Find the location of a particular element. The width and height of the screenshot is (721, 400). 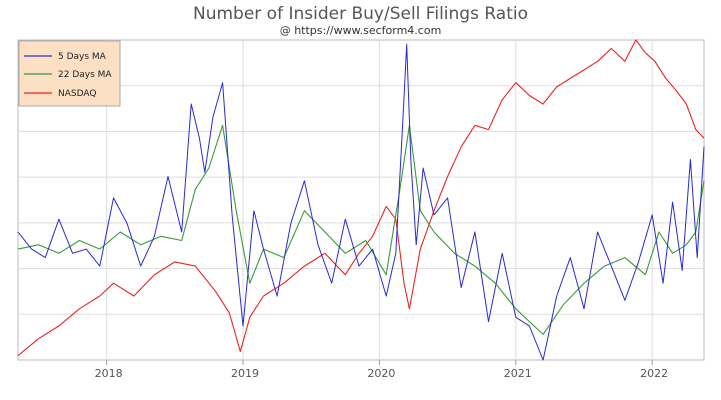

legend-label-22-days-ma: 22 Days MA is located at coordinates (85, 75).